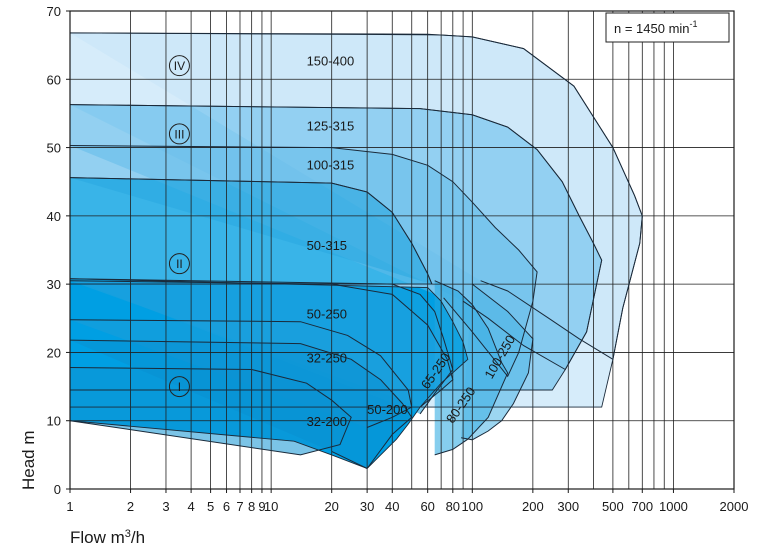  Describe the element at coordinates (327, 245) in the screenshot. I see `curve-label-50-315: 50-315` at that location.